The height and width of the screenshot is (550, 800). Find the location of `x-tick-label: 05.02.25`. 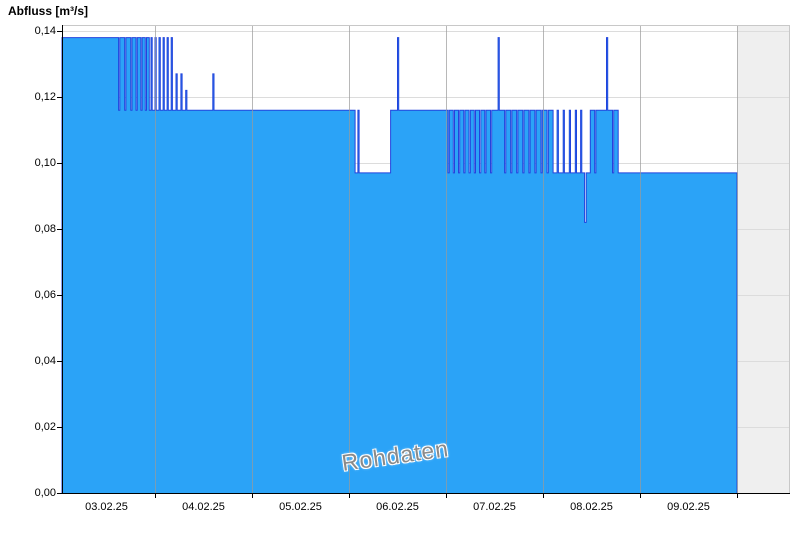

x-tick-label: 05.02.25 is located at coordinates (300, 507).